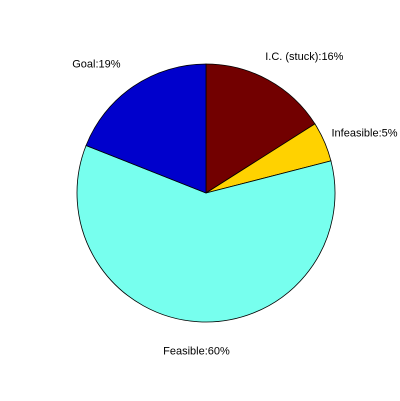 The height and width of the screenshot is (401, 400). What do you see at coordinates (96, 64) in the screenshot?
I see `pie-slice-label-4: Goal:19%` at bounding box center [96, 64].